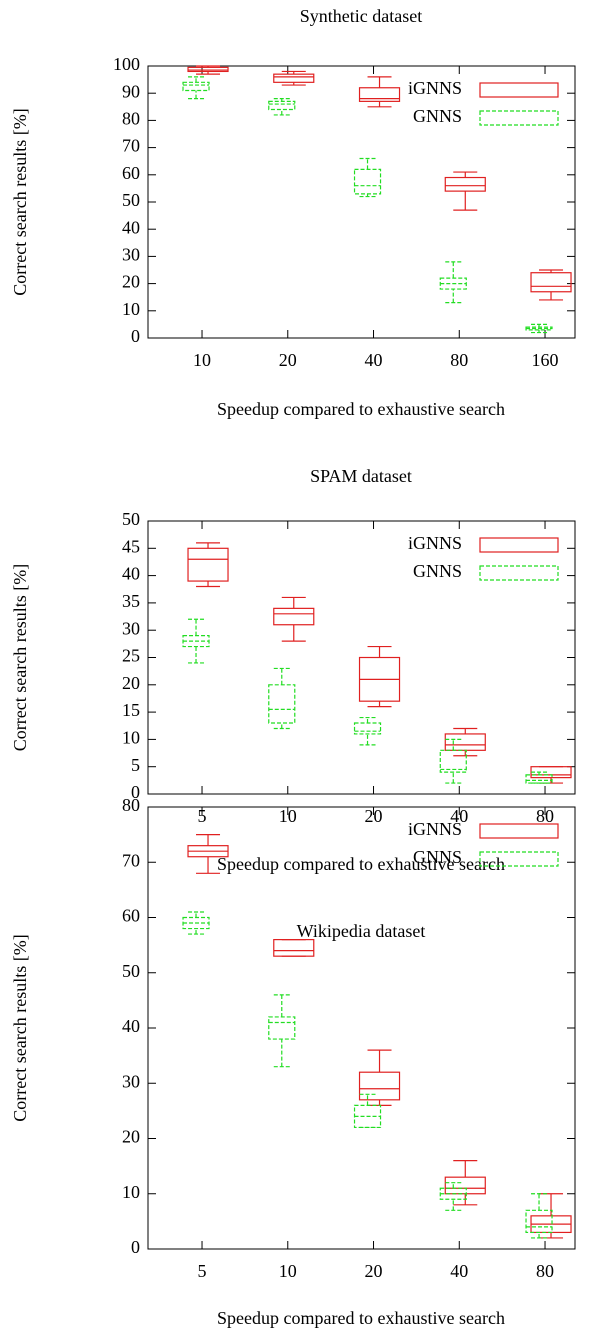 The width and height of the screenshot is (596, 1336). I want to click on chart-title: SPAM dataset, so click(361, 476).